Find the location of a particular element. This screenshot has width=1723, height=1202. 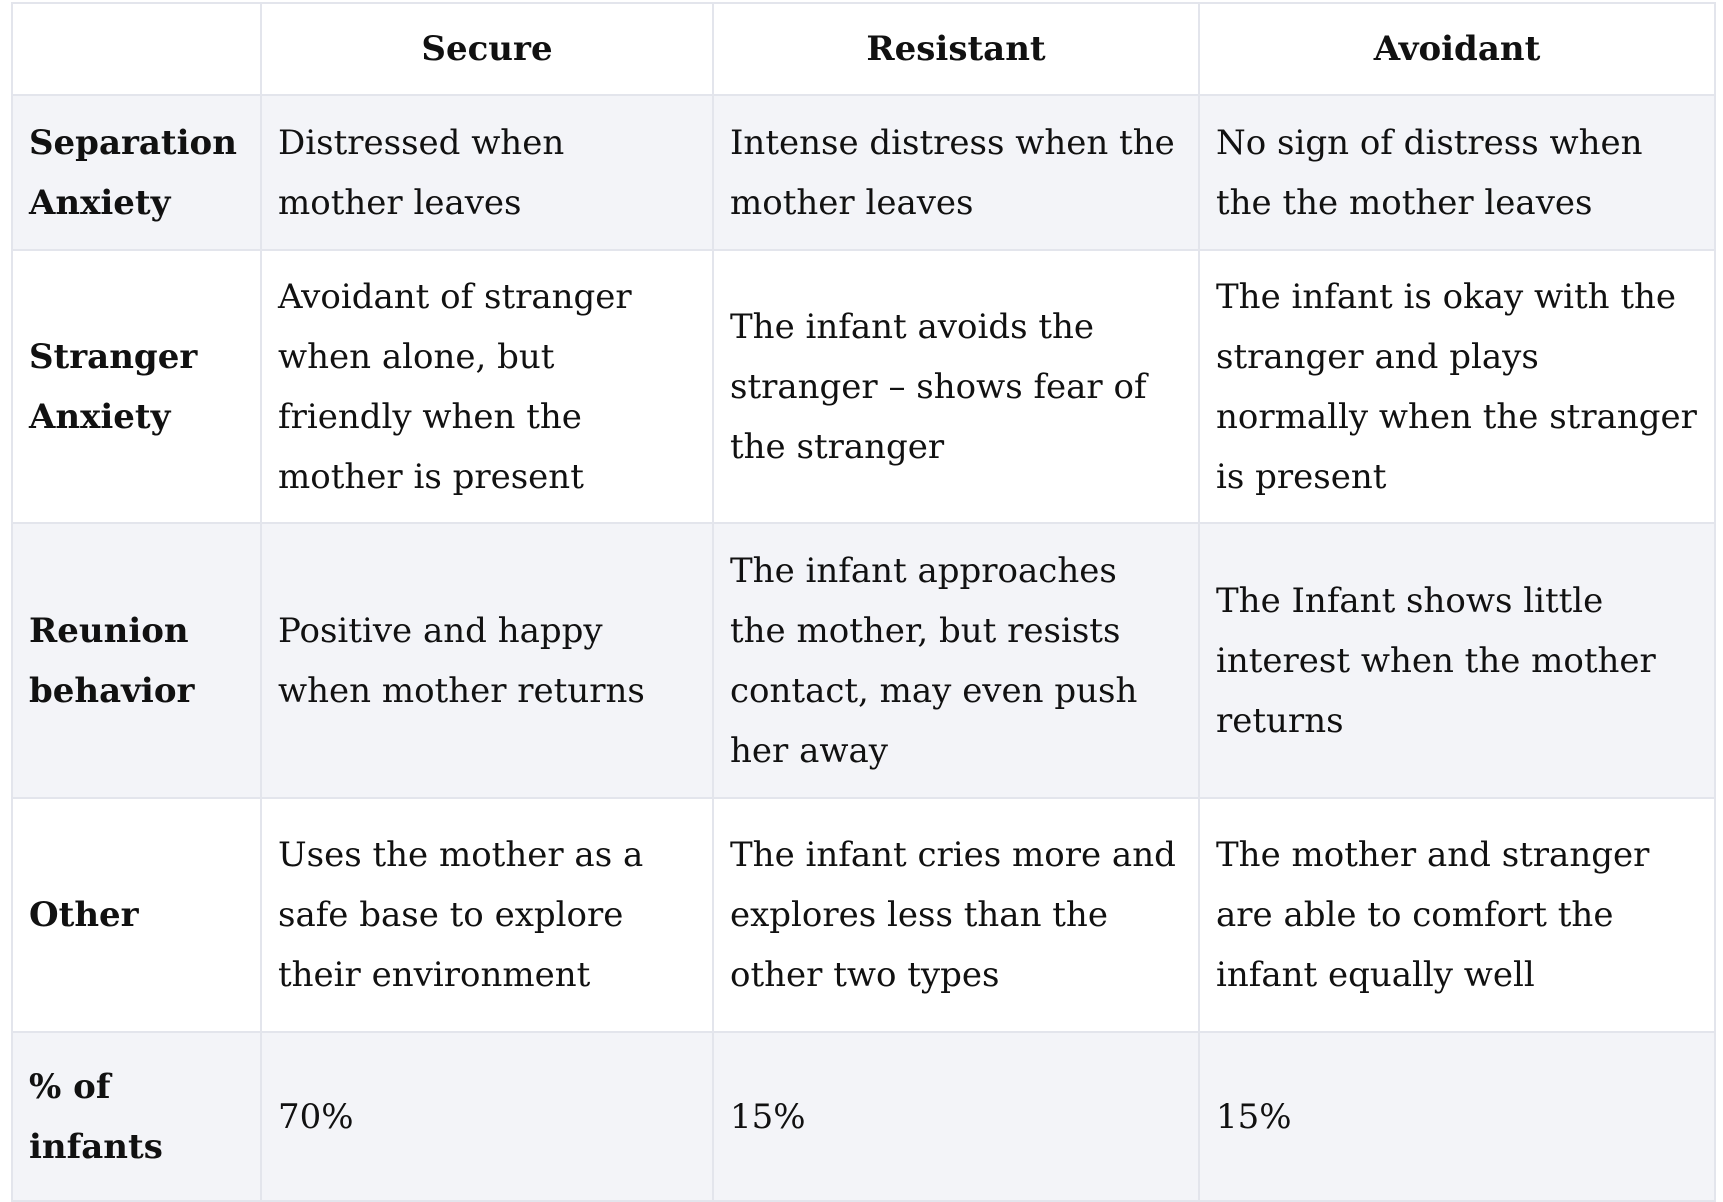

row-label: Other is located at coordinates (136, 915).